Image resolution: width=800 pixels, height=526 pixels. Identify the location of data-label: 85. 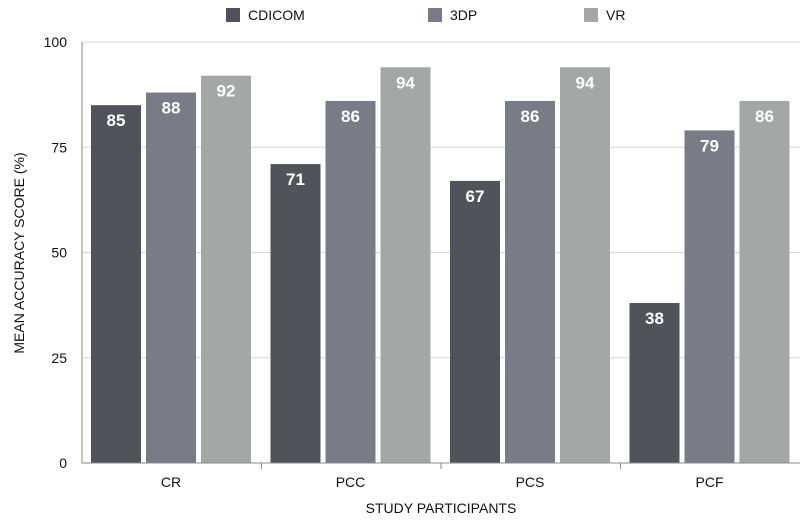
(116, 120).